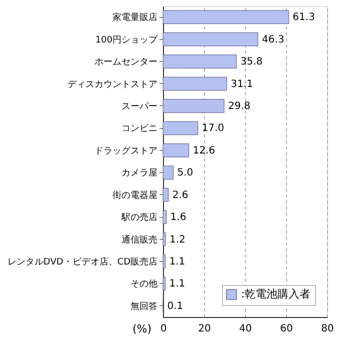  Describe the element at coordinates (327, 329) in the screenshot. I see `x-tick-label: 80` at that location.